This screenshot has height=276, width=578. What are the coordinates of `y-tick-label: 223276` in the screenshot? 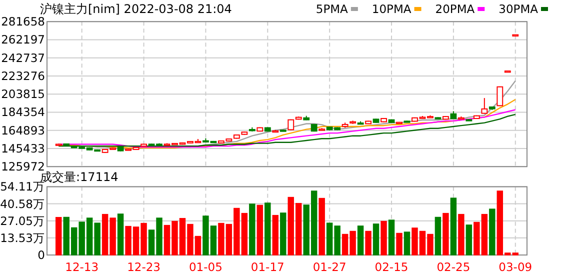 It's located at (23, 75).